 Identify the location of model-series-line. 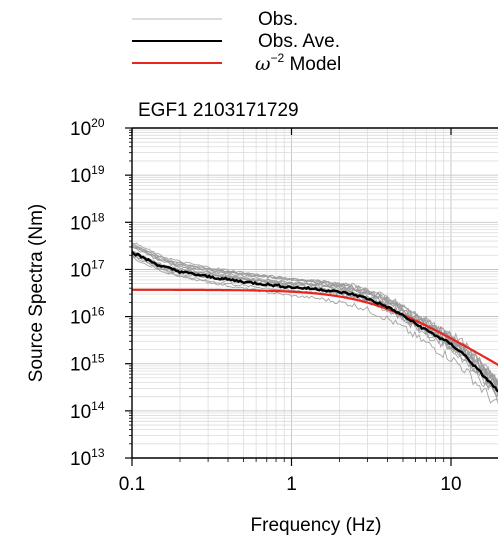
(315, 327).